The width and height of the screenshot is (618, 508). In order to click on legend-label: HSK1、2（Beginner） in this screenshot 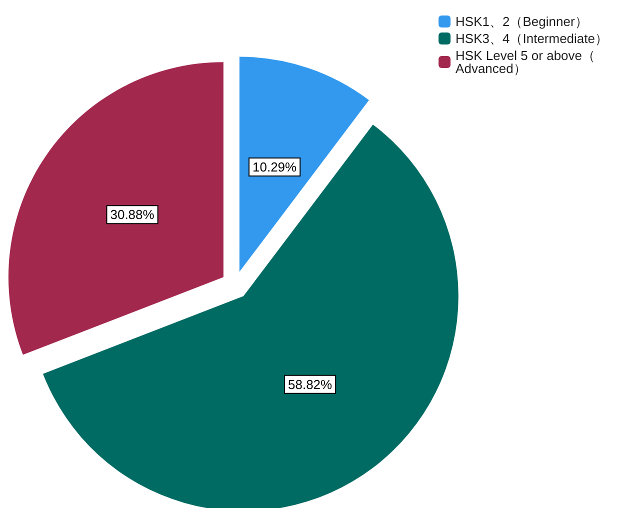, I will do `click(522, 21)`.